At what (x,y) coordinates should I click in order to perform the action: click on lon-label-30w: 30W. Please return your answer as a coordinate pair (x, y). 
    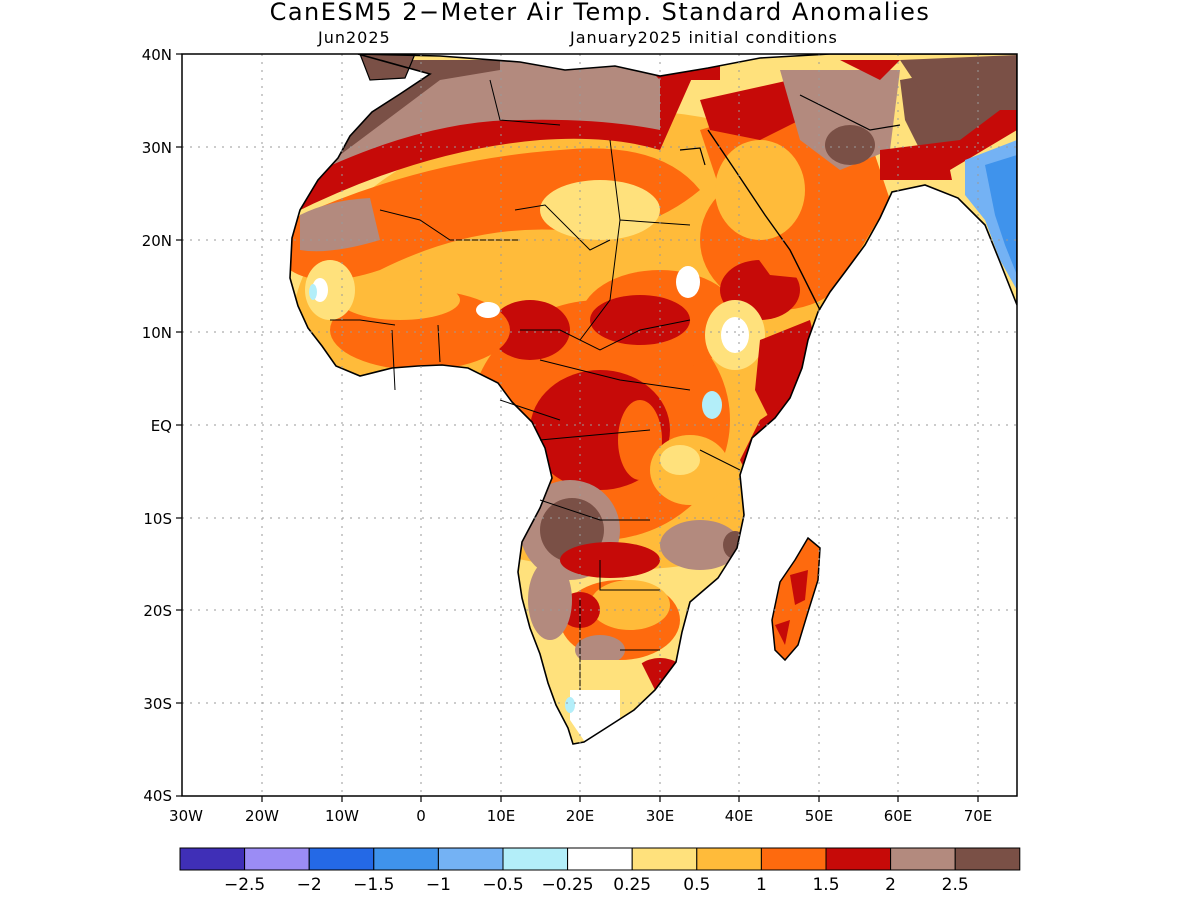
    Looking at the image, I should click on (186, 816).